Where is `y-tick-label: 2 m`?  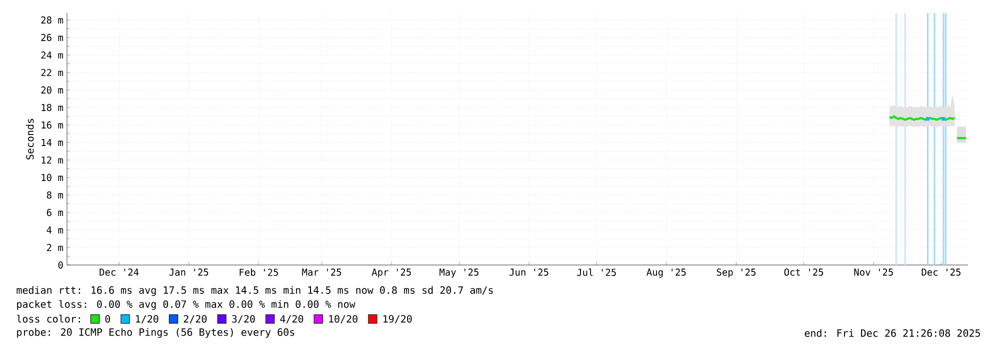 y-tick-label: 2 m is located at coordinates (55, 248).